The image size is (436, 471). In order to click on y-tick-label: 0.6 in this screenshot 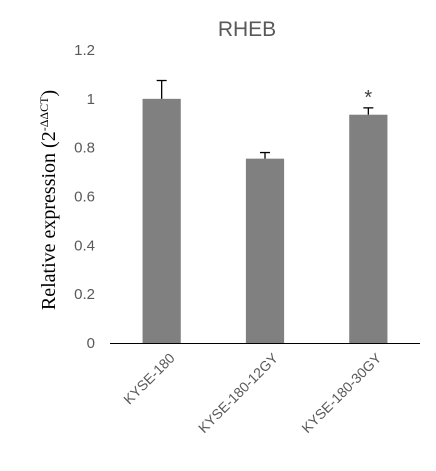, I will do `click(84, 197)`.